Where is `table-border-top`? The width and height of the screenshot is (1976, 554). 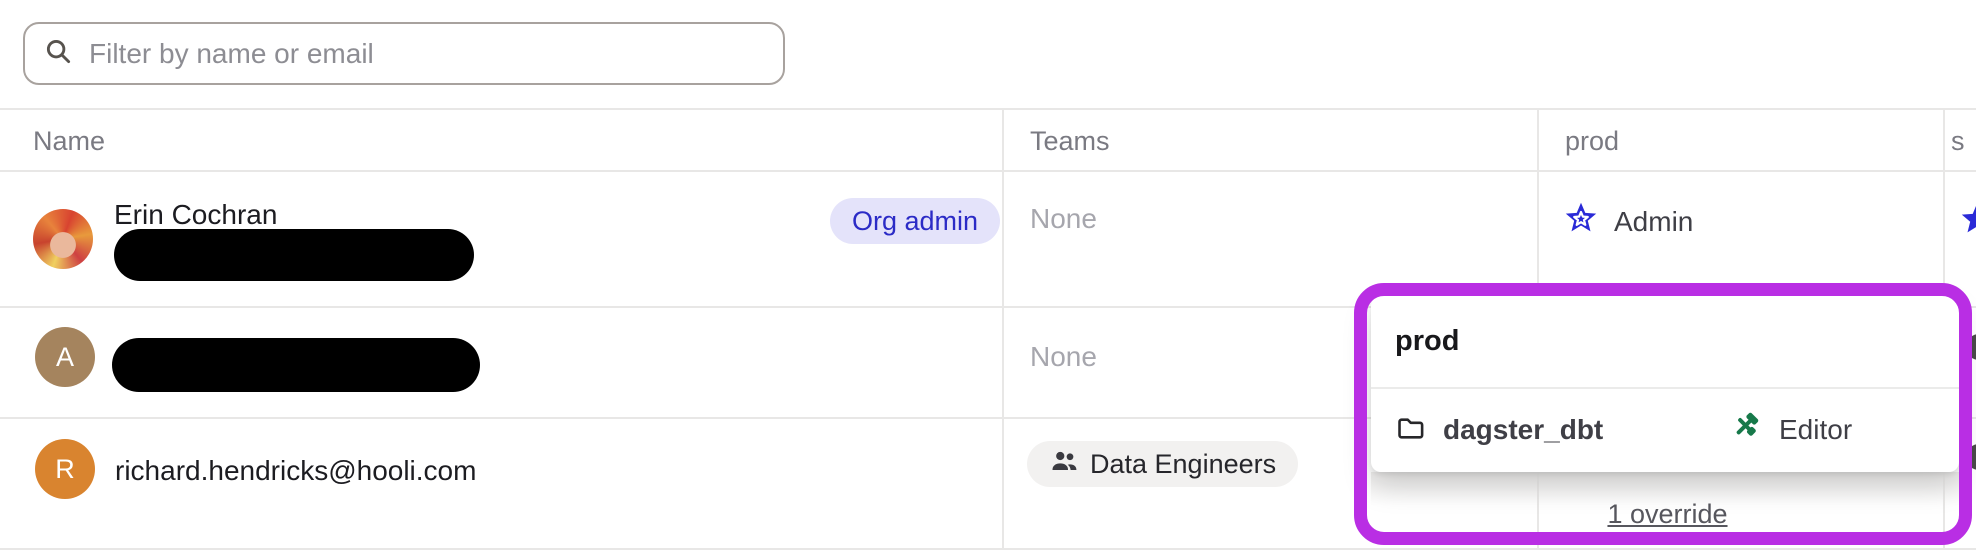
table-border-top is located at coordinates (988, 109).